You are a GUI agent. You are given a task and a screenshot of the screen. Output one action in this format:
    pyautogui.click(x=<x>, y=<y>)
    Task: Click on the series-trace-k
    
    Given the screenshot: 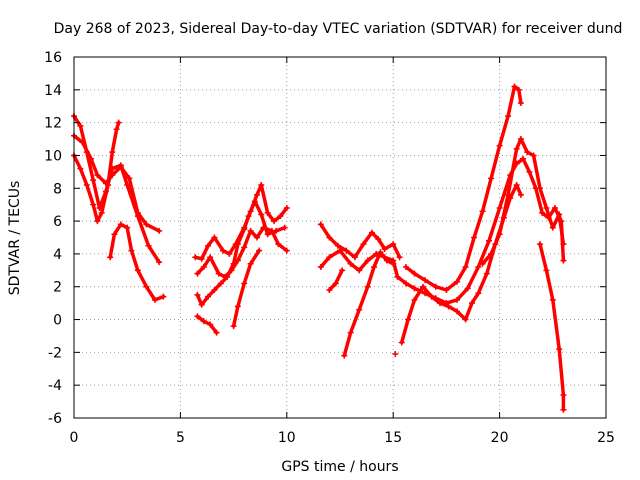 What is the action you would take?
    pyautogui.click(x=442, y=231)
    